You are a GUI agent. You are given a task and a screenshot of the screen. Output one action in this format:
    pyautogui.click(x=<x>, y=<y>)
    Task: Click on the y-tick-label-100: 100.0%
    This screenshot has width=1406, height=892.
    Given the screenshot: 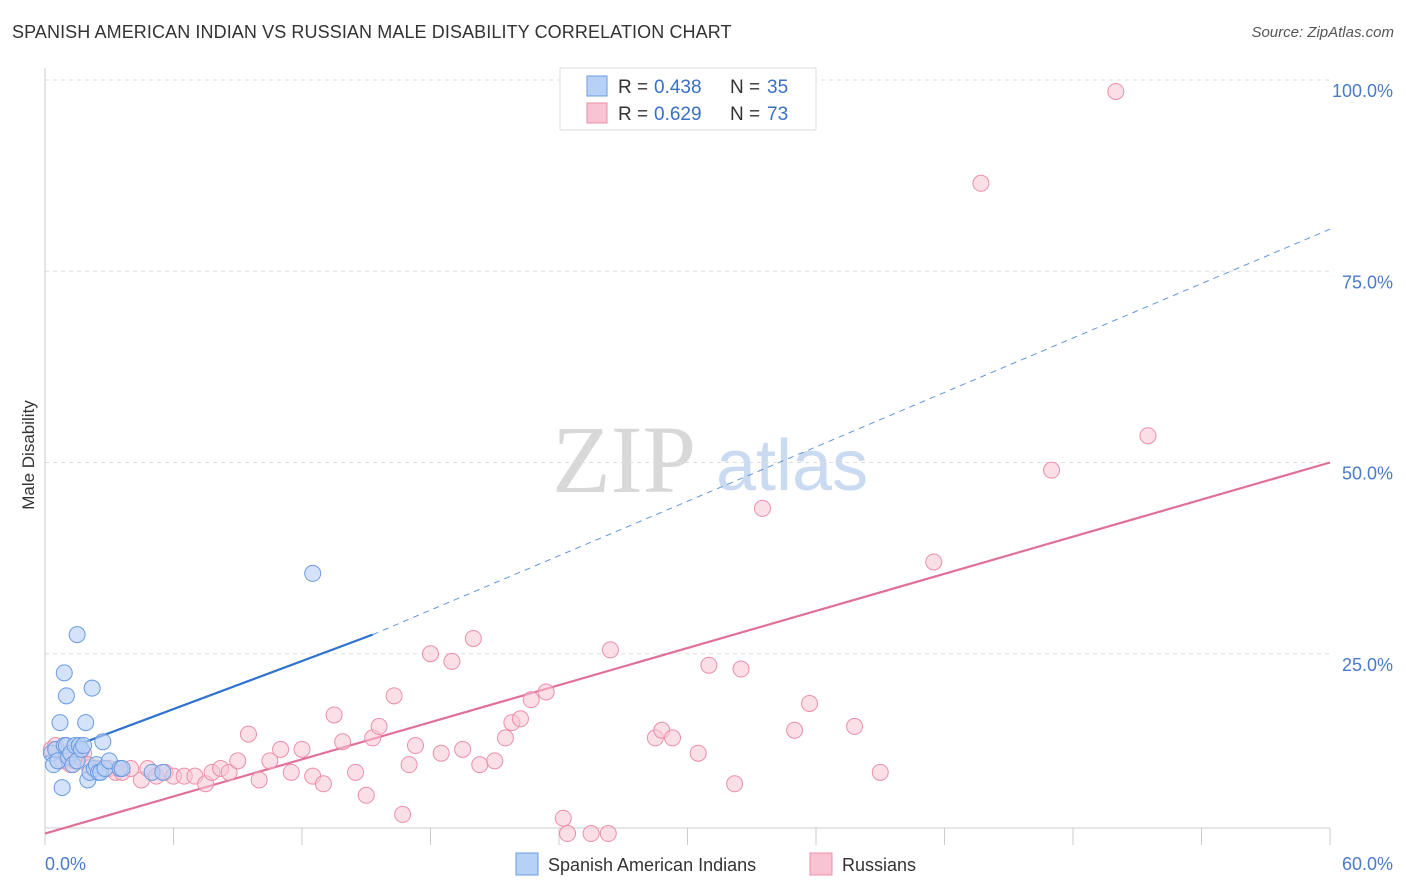 What is the action you would take?
    pyautogui.click(x=1362, y=91)
    